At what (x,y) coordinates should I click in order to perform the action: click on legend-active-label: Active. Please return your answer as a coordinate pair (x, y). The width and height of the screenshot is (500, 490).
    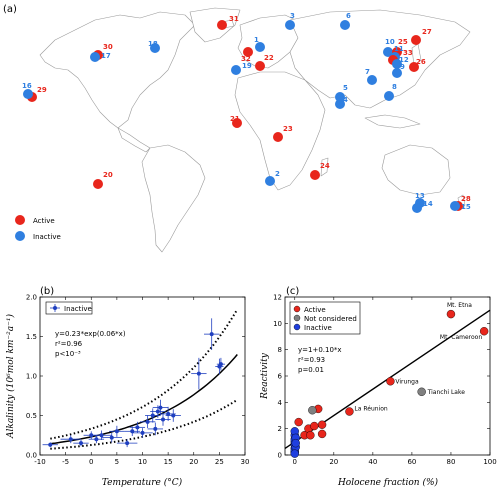
    Looking at the image, I should click on (44, 221).